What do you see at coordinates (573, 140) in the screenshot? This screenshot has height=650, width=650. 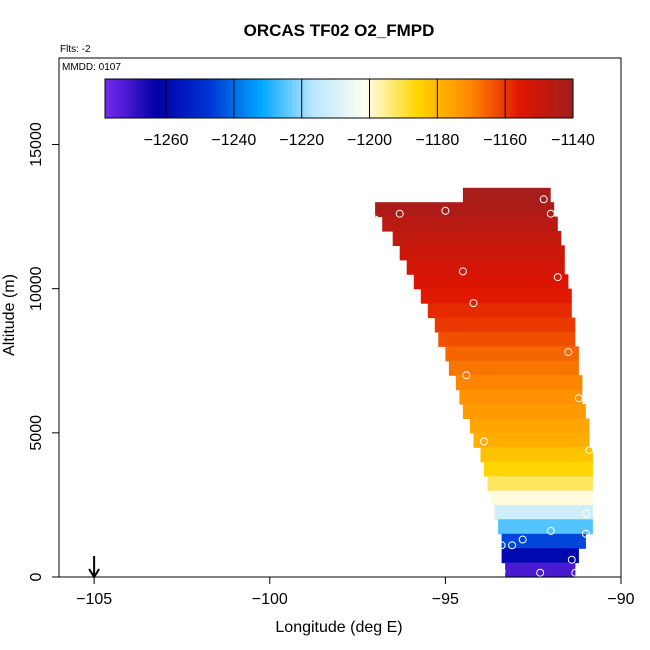 I see `color-scale-tick-label: −1140` at bounding box center [573, 140].